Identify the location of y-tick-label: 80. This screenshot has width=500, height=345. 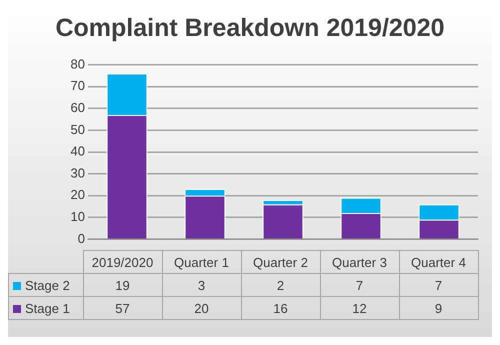
(77, 64).